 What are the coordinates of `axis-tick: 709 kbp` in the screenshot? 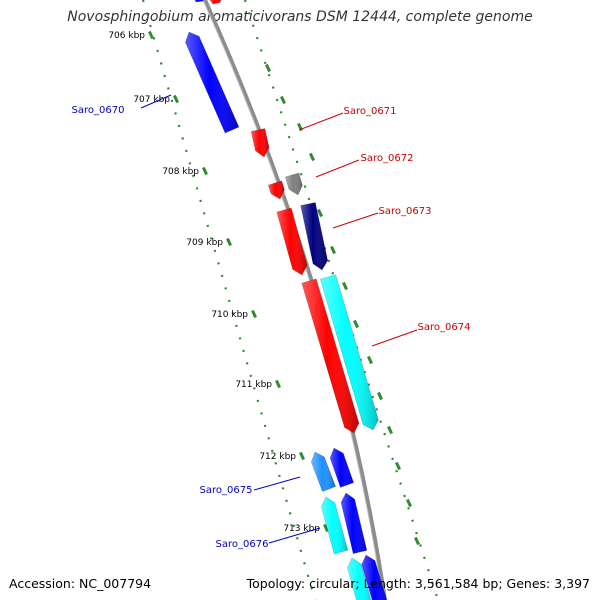 It's located at (209, 242).